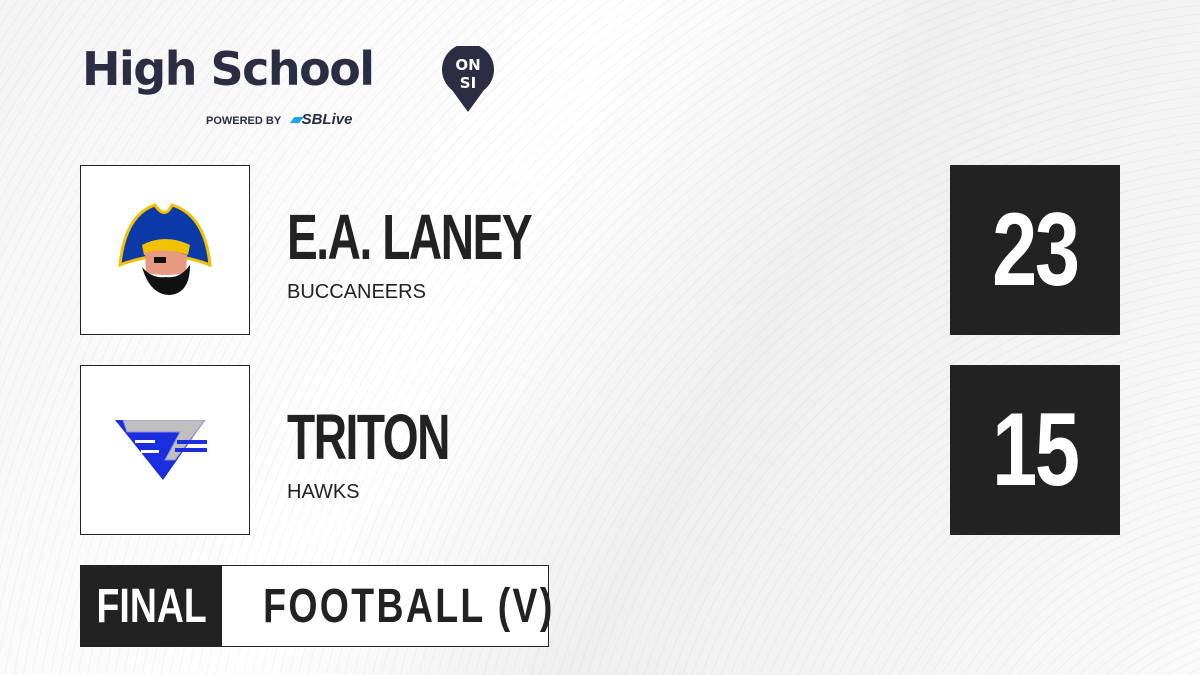  What do you see at coordinates (410, 237) in the screenshot?
I see `team-name: E.A. LANEY` at bounding box center [410, 237].